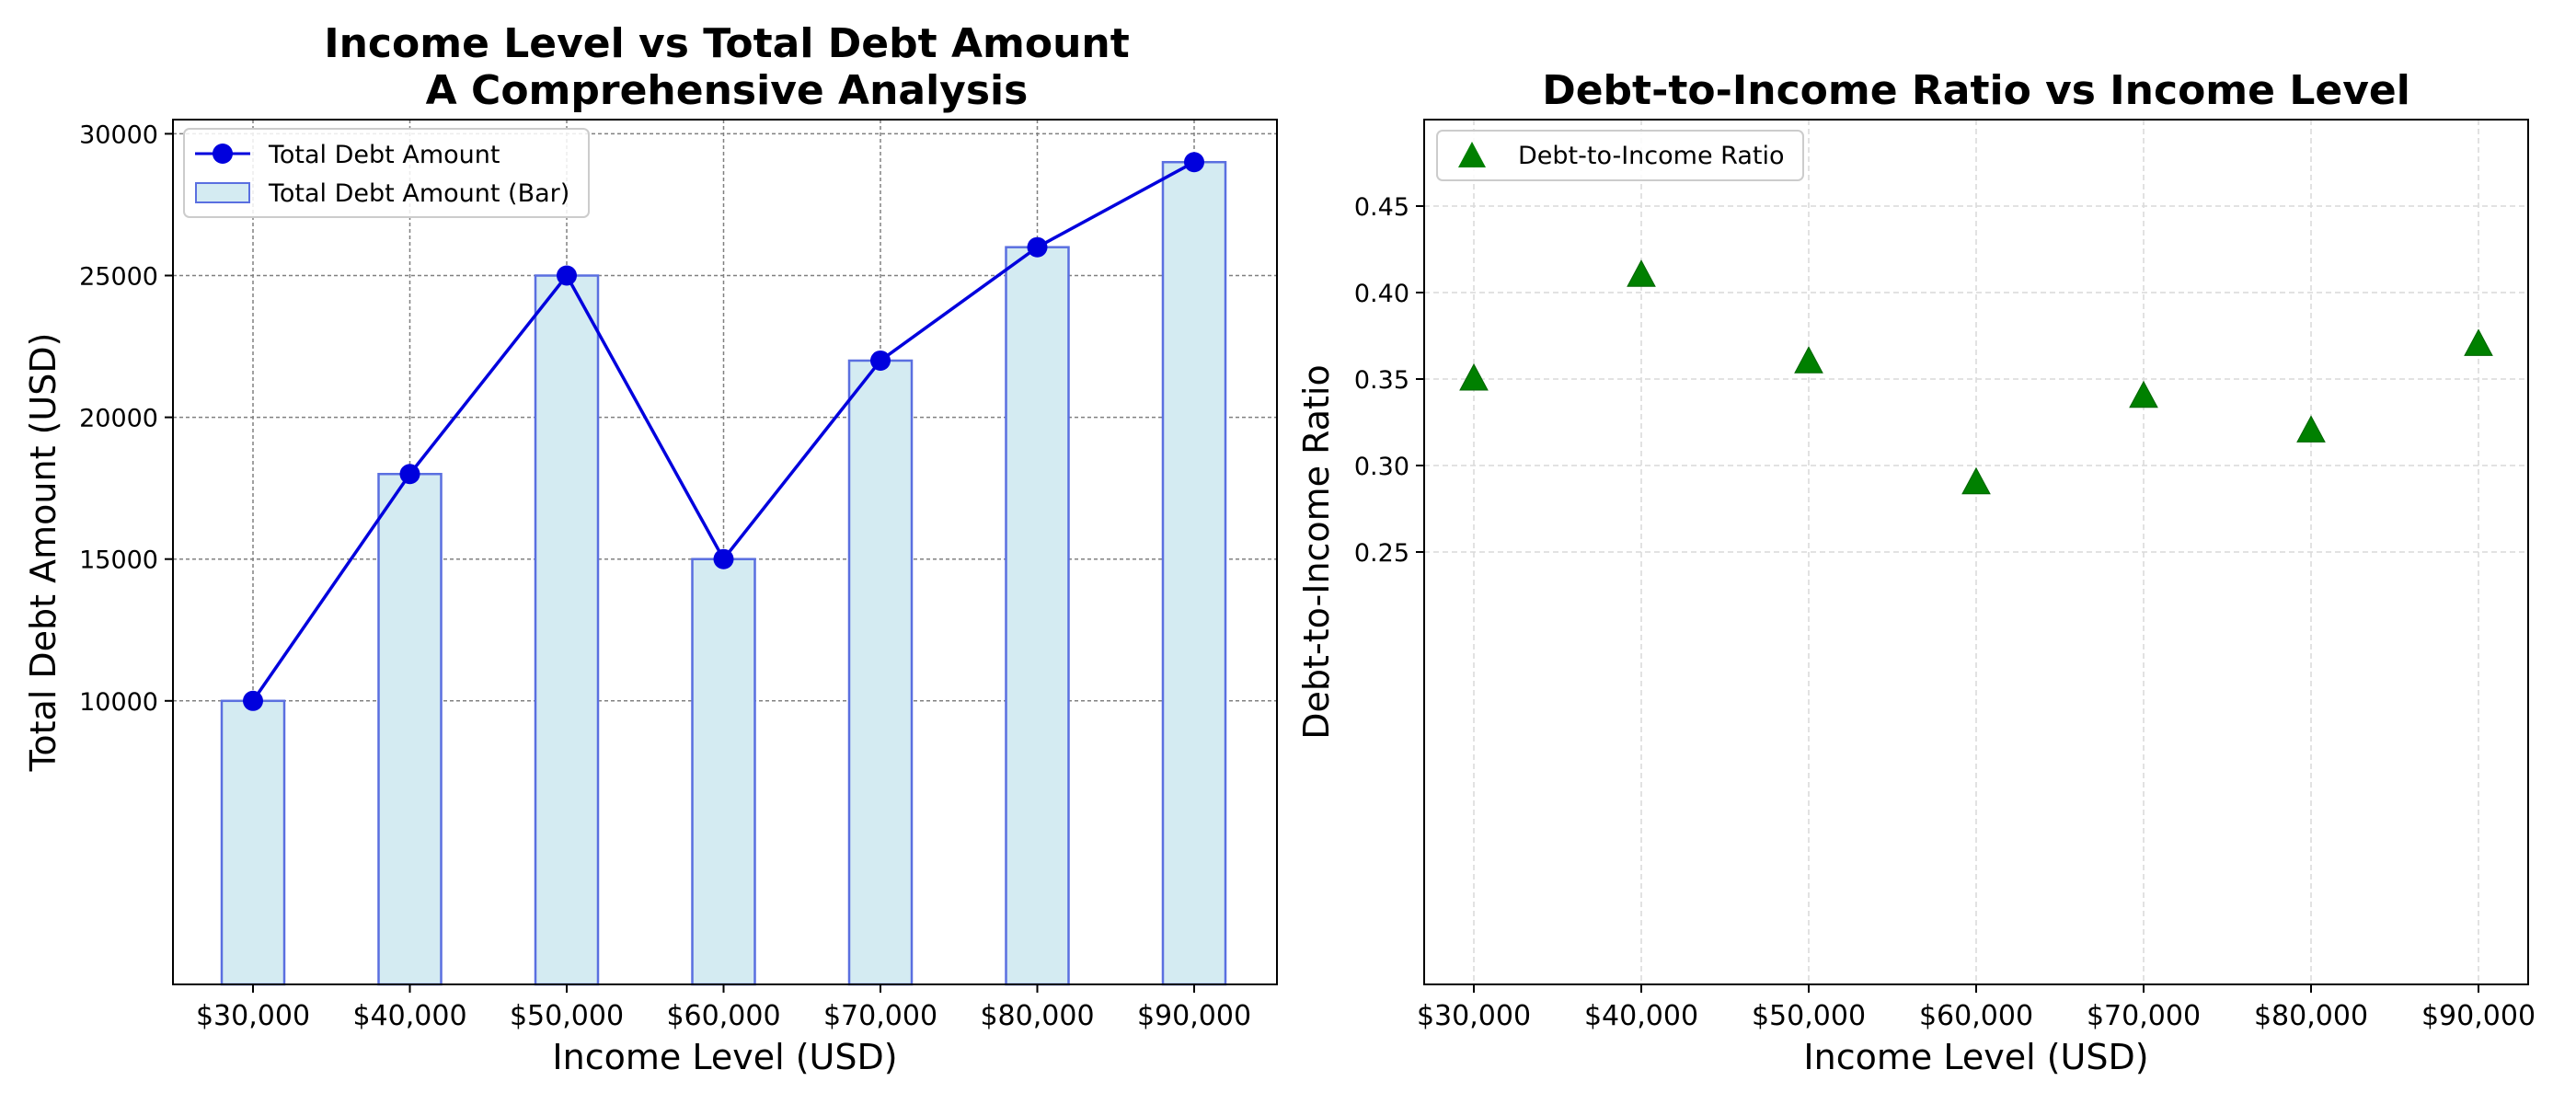 The height and width of the screenshot is (1104, 2576). Describe the element at coordinates (1641, 1016) in the screenshot. I see `right-x-tick-label: $40,000` at that location.